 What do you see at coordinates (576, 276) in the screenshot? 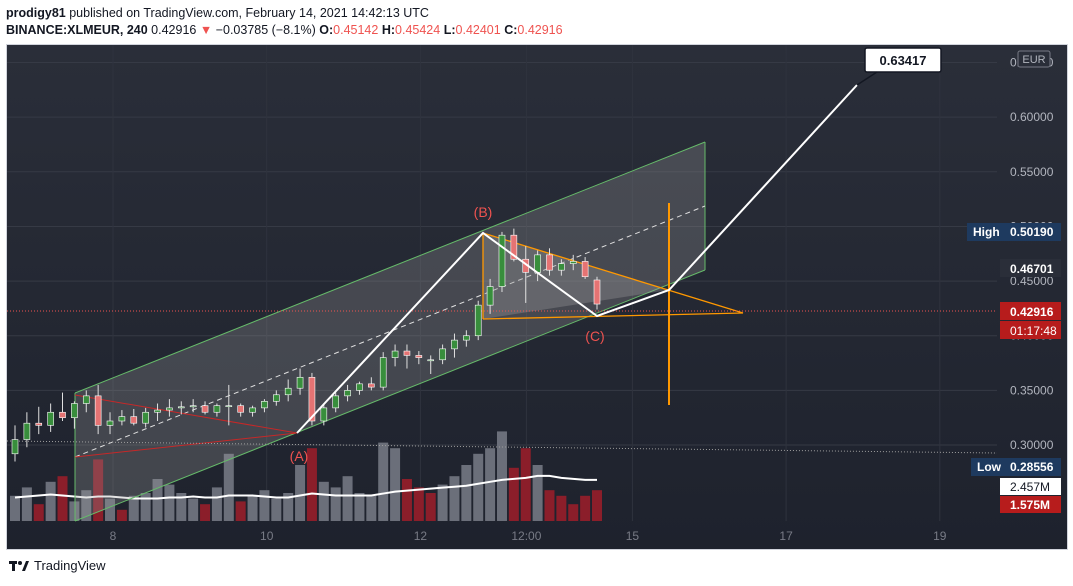
I see `orange-triangle-fill` at bounding box center [576, 276].